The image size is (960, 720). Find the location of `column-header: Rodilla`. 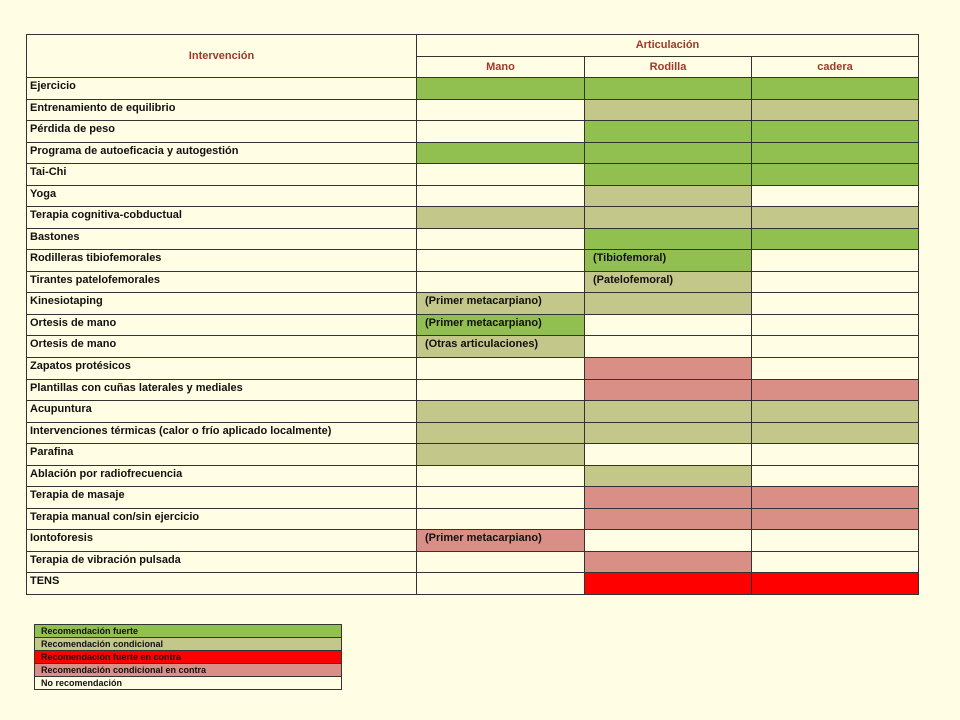

column-header: Rodilla is located at coordinates (668, 67).